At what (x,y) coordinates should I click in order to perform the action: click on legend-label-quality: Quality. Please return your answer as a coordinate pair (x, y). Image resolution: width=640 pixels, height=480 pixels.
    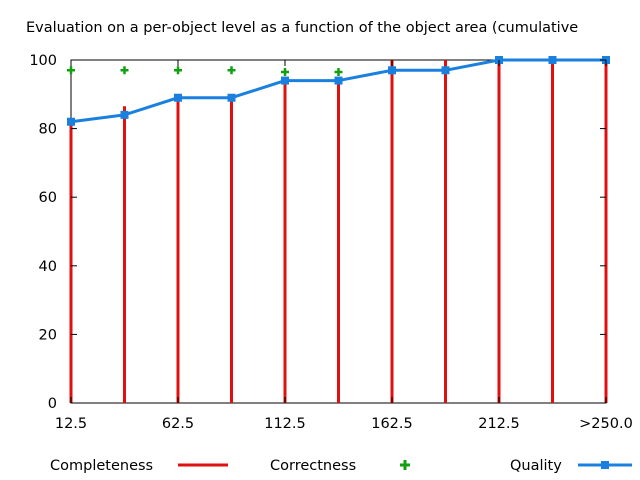
    Looking at the image, I should click on (536, 466).